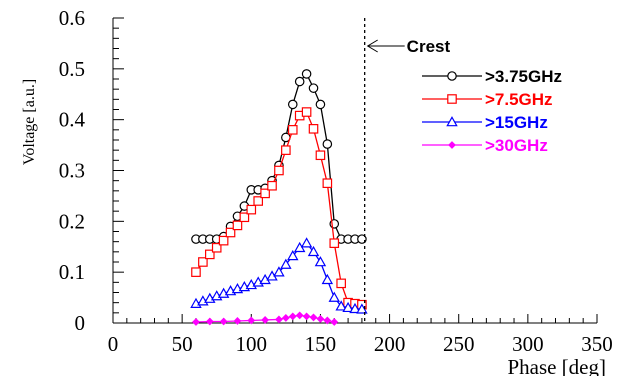  Describe the element at coordinates (321, 344) in the screenshot. I see `x-tick-label: 150` at that location.